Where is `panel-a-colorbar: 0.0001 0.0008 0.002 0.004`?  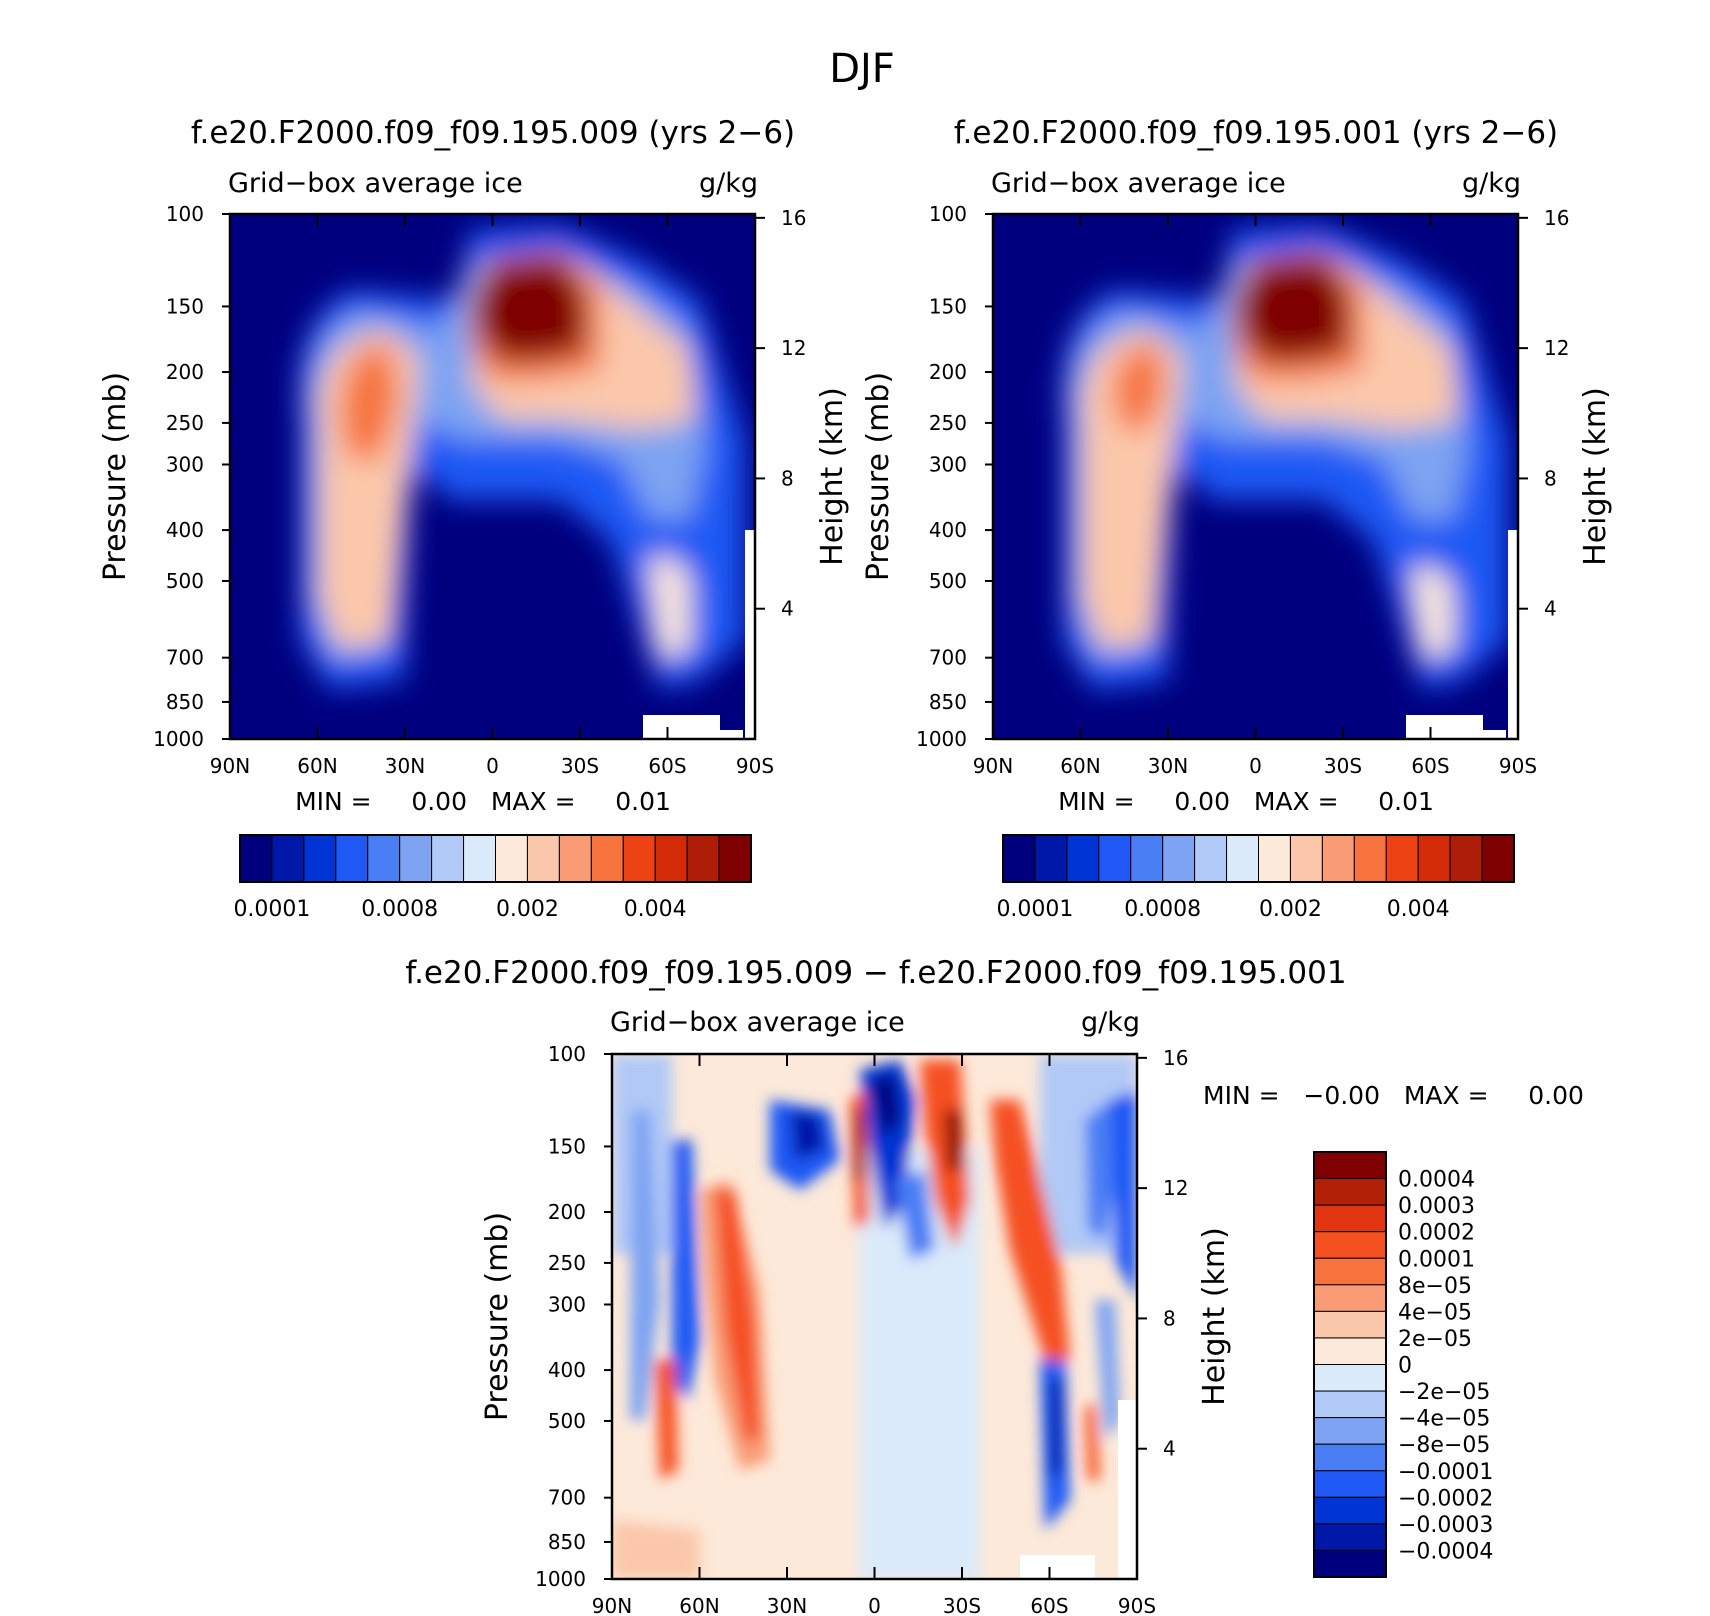 panel-a-colorbar: 0.0001 0.0008 0.002 0.004 is located at coordinates (492, 878).